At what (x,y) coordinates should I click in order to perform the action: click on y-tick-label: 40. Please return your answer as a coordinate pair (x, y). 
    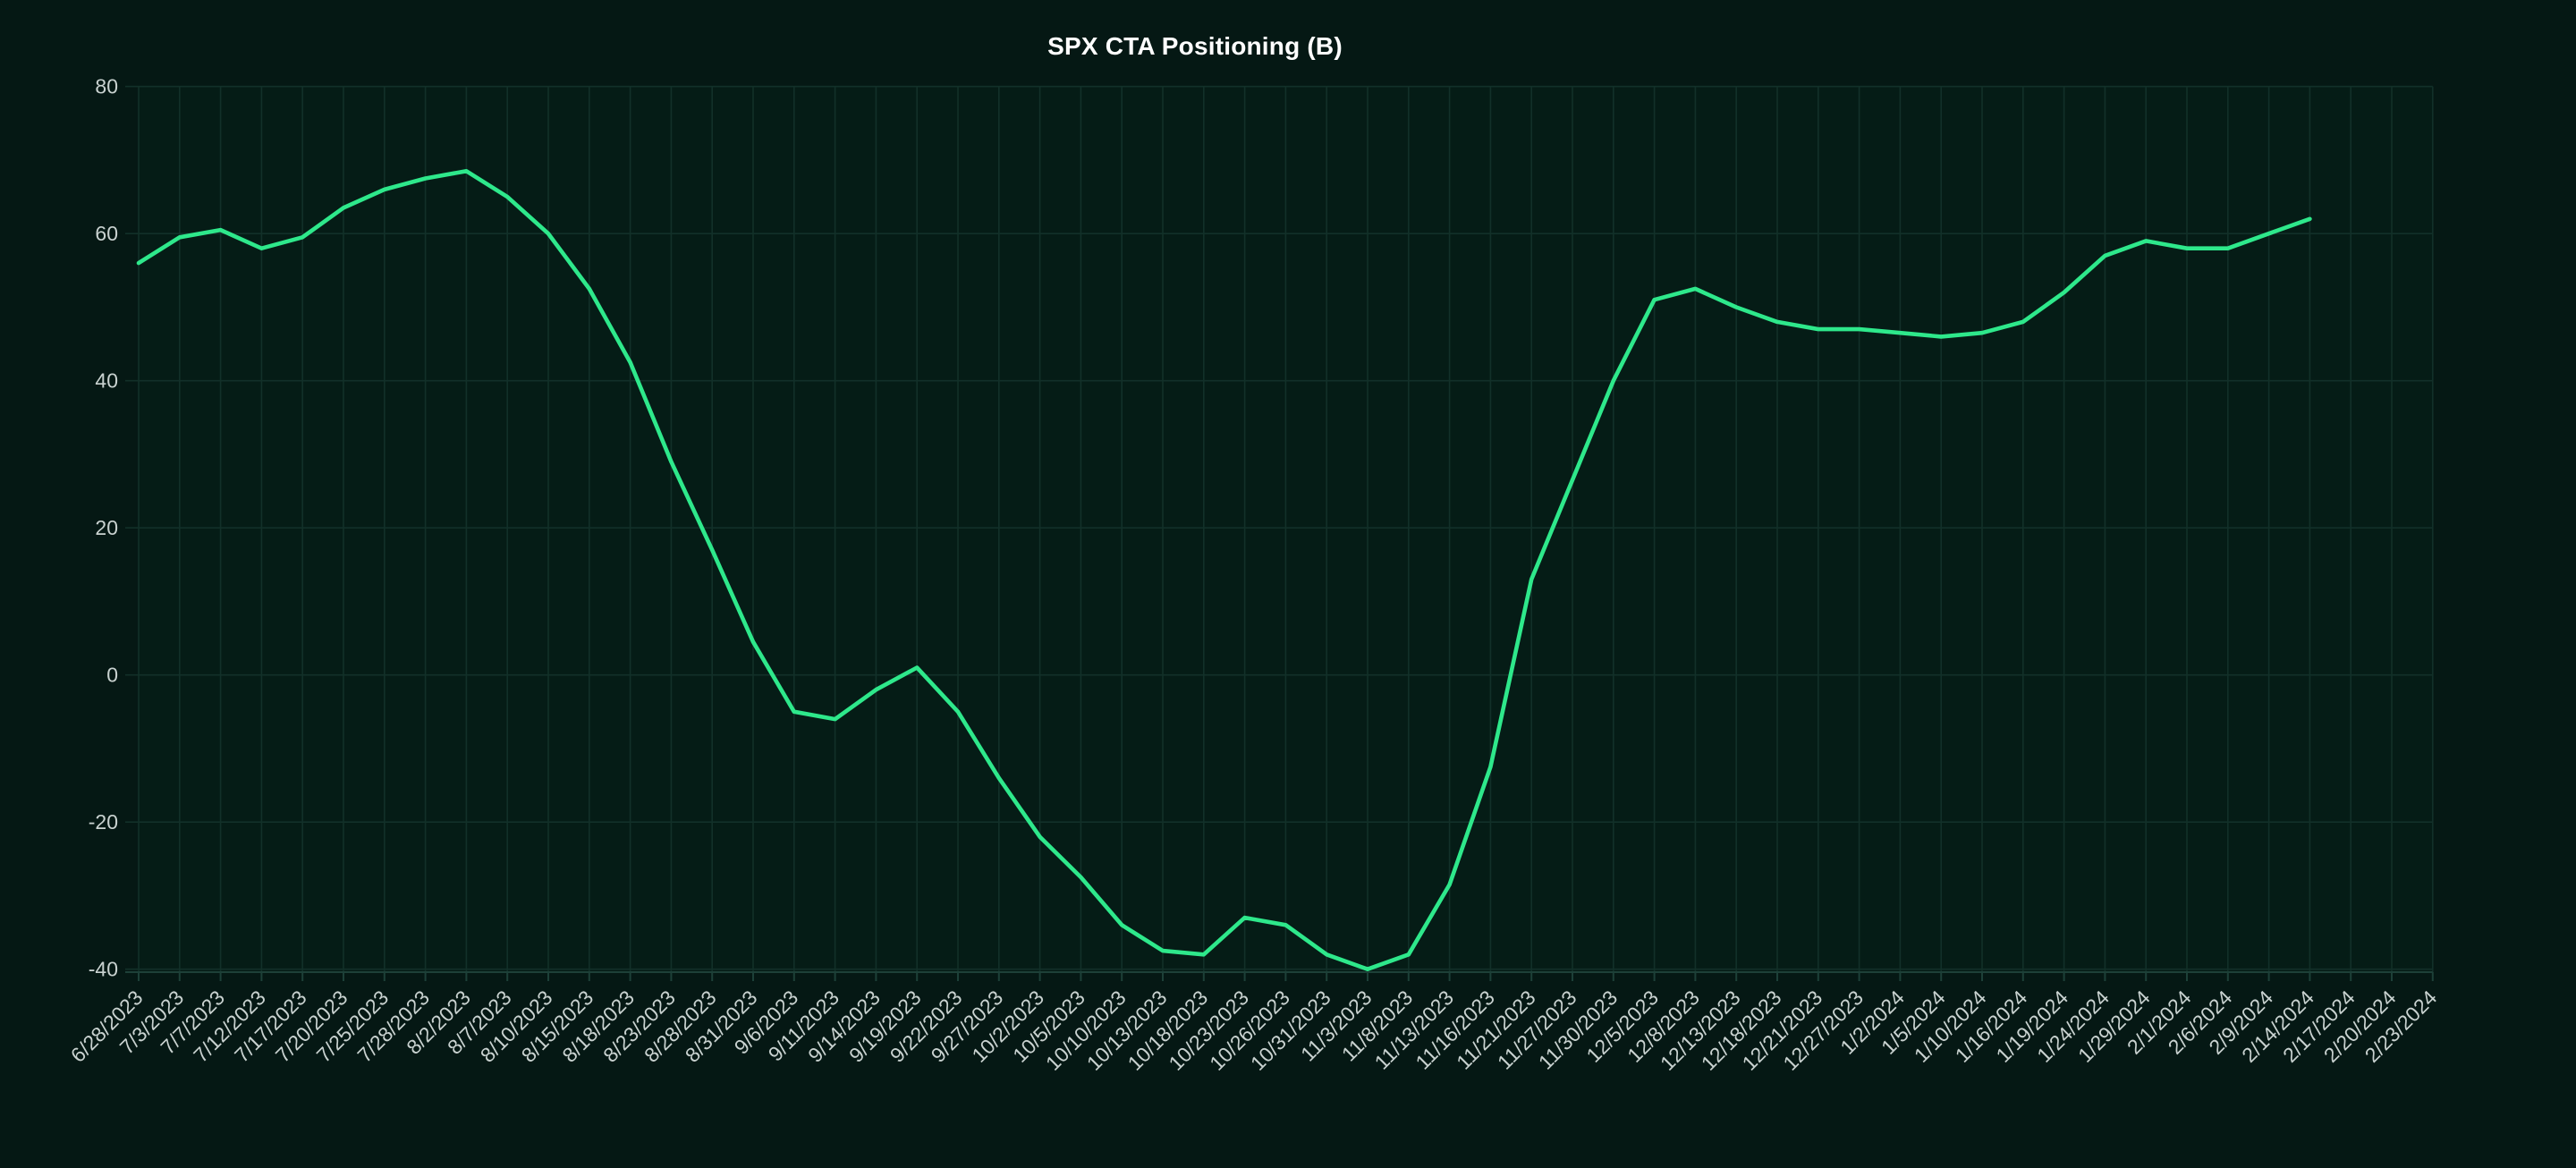
    Looking at the image, I should click on (106, 381).